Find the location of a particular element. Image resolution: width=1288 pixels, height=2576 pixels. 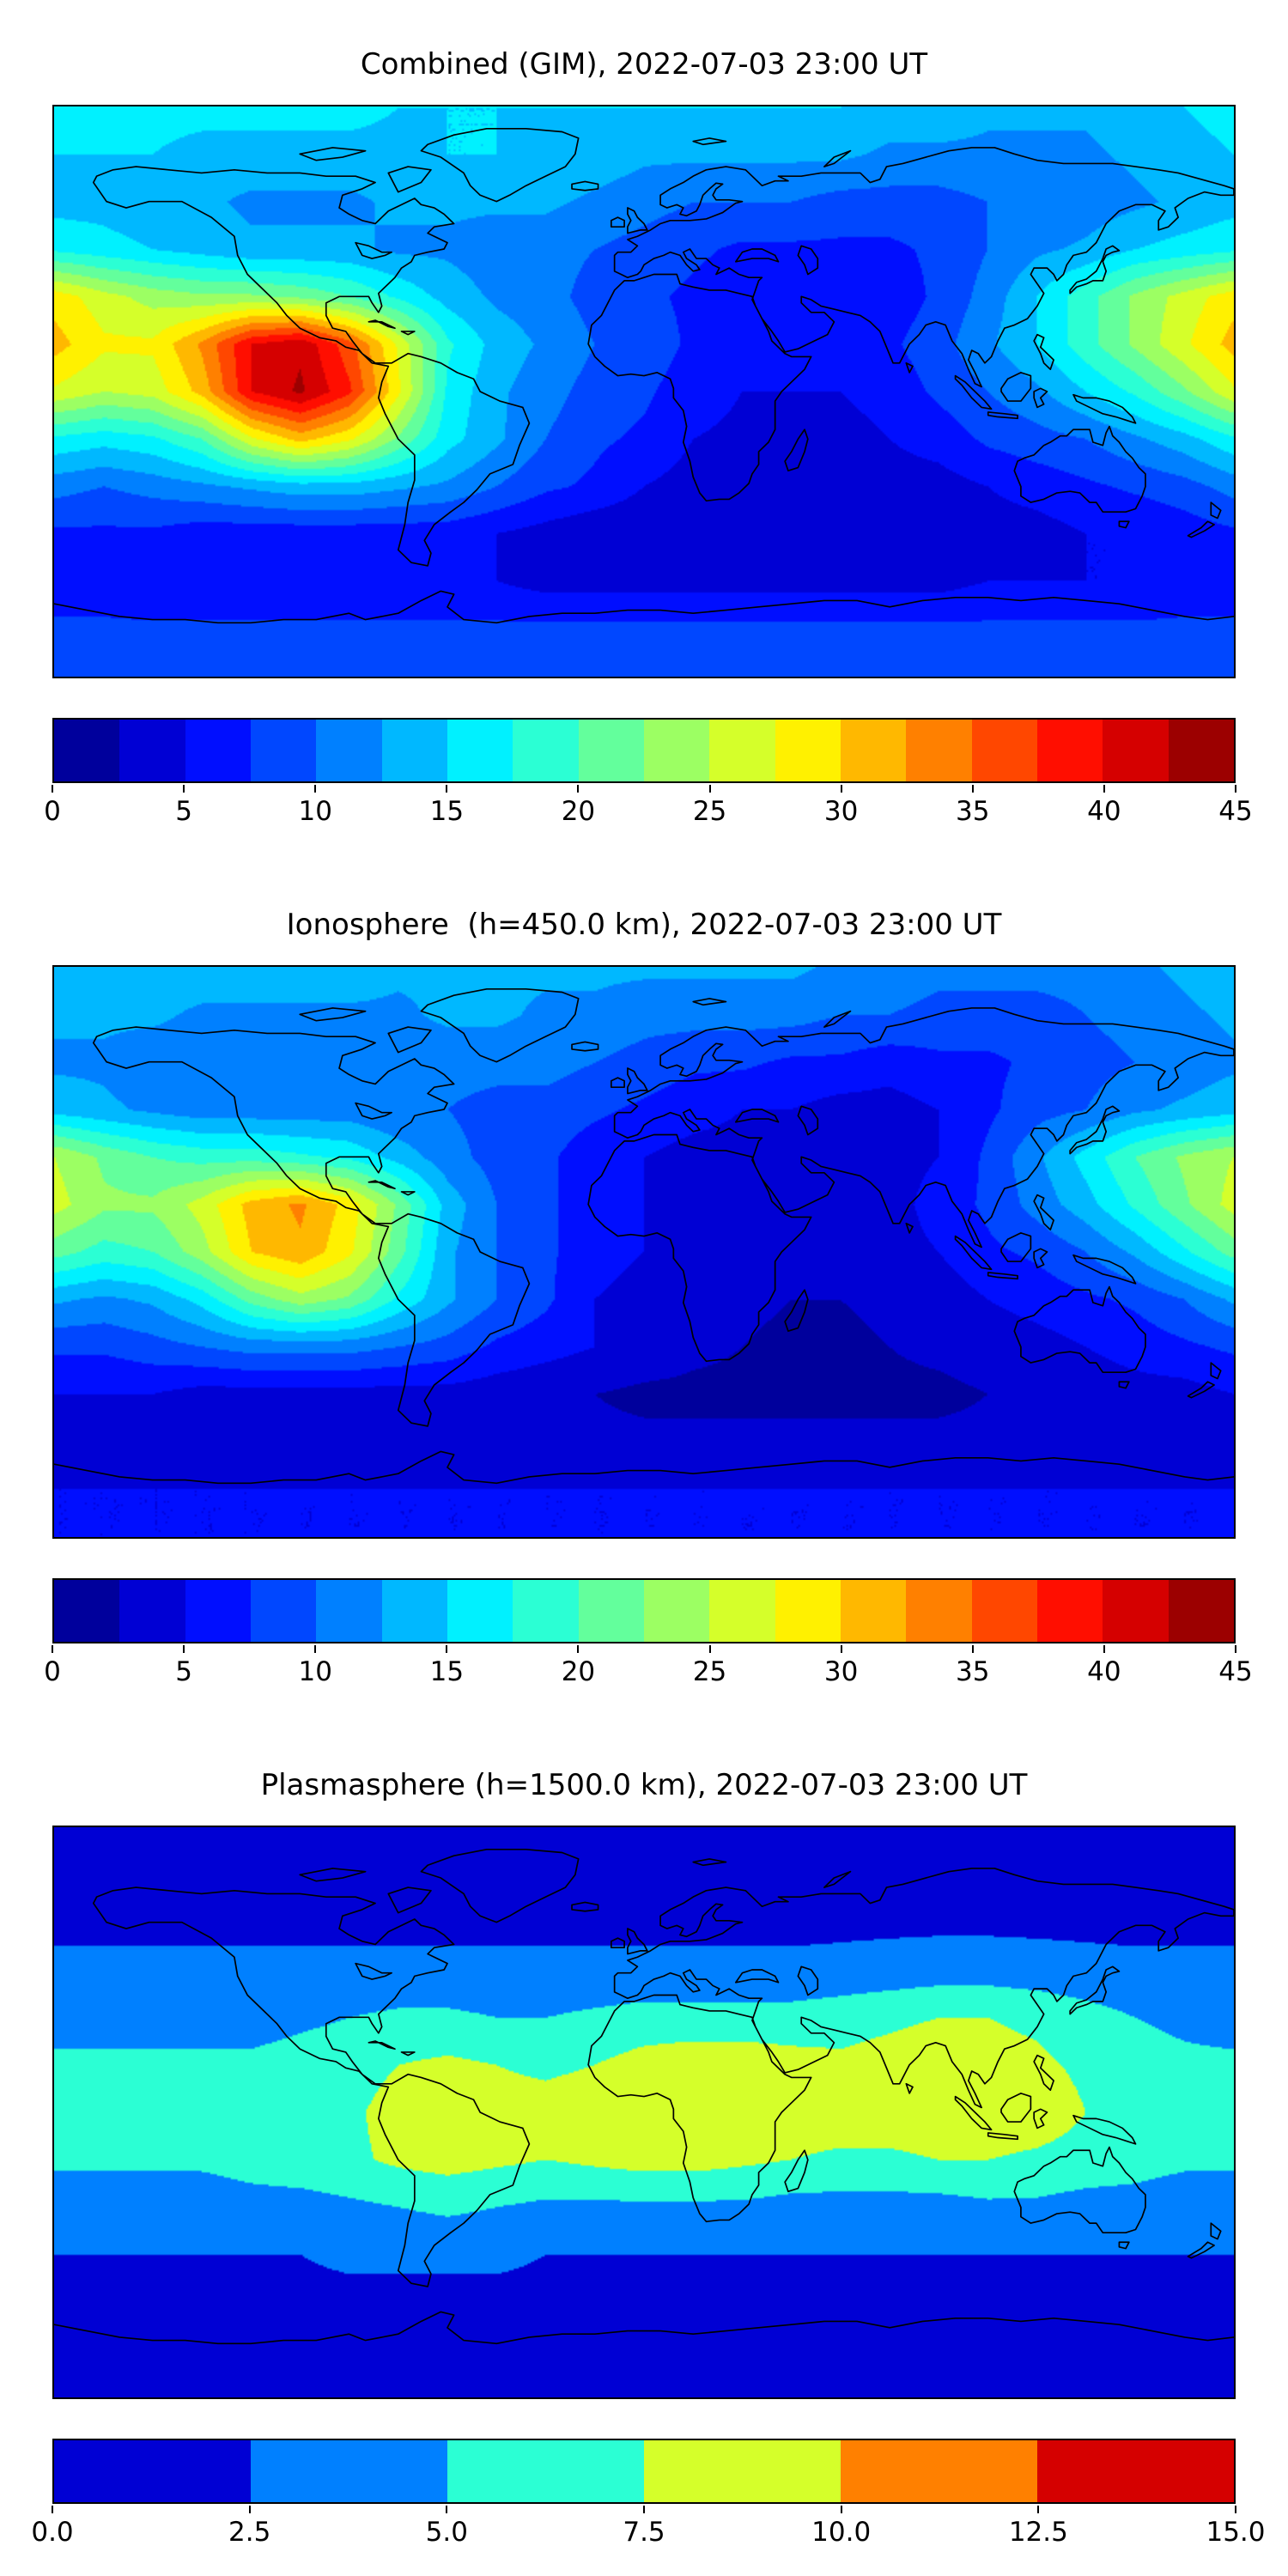

colorbar-tick-label: 12.5 is located at coordinates (1038, 2532).